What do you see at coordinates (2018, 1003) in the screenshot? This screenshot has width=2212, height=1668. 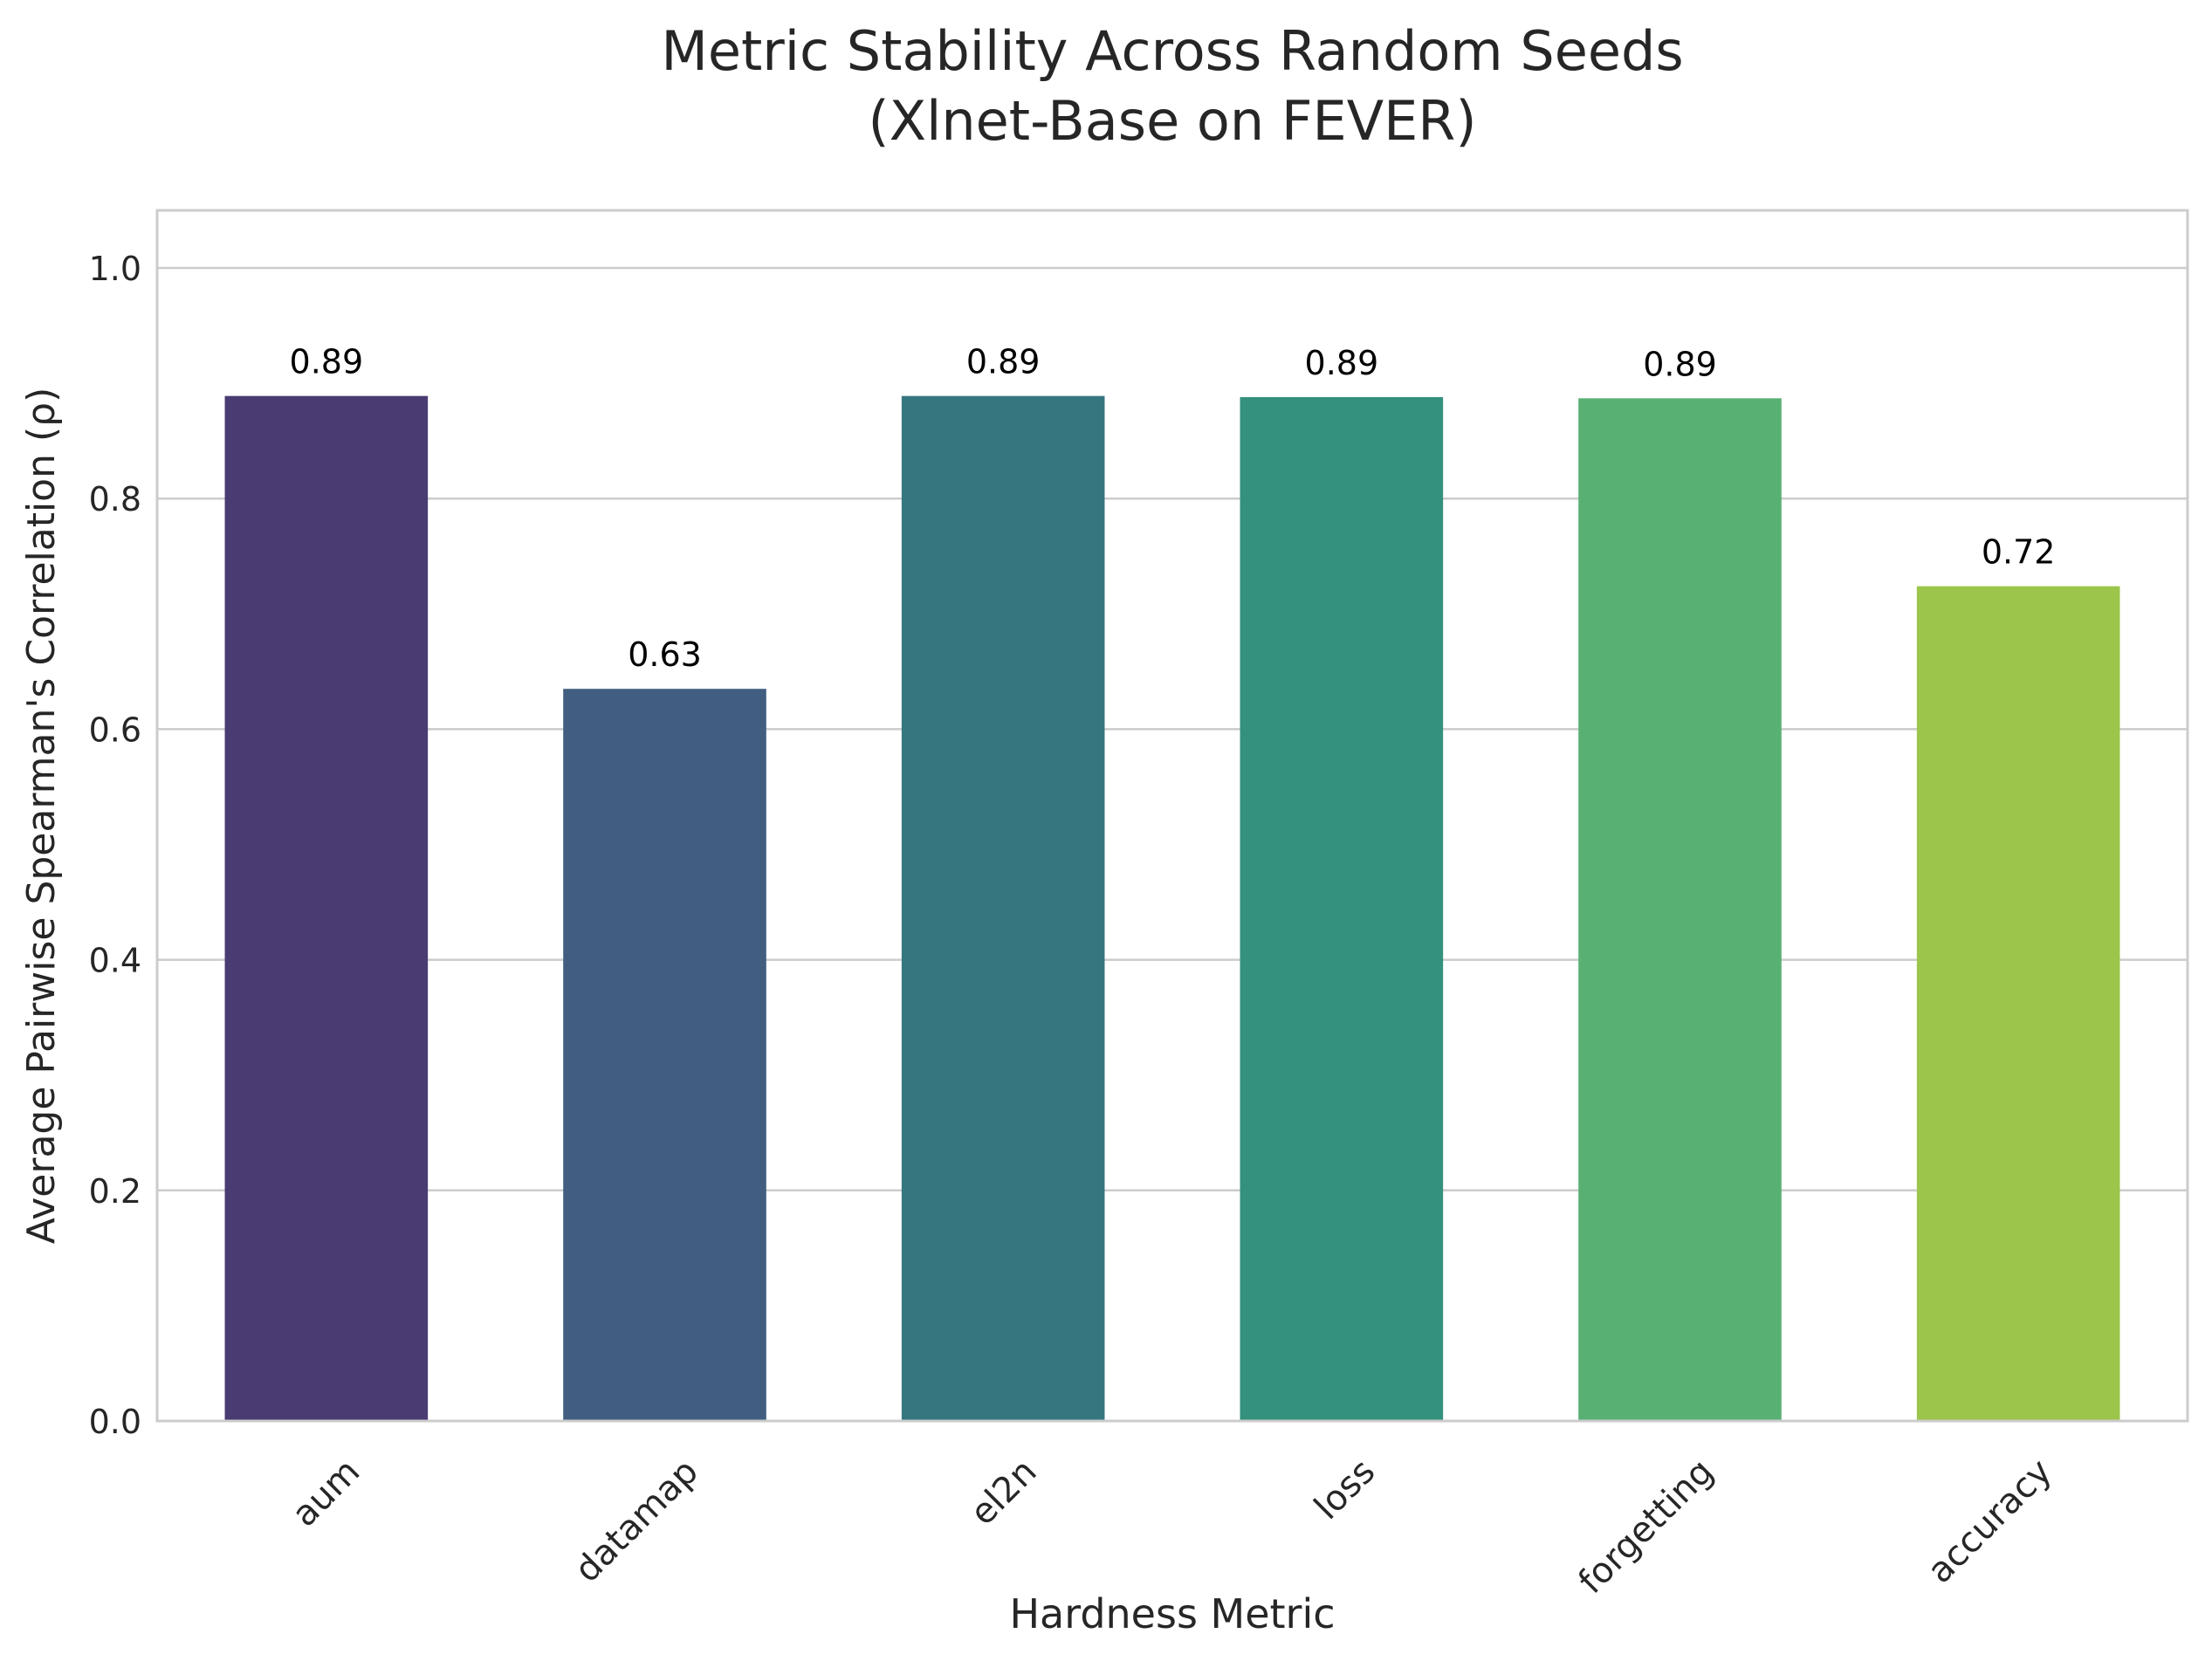 I see `bar-accuracy` at bounding box center [2018, 1003].